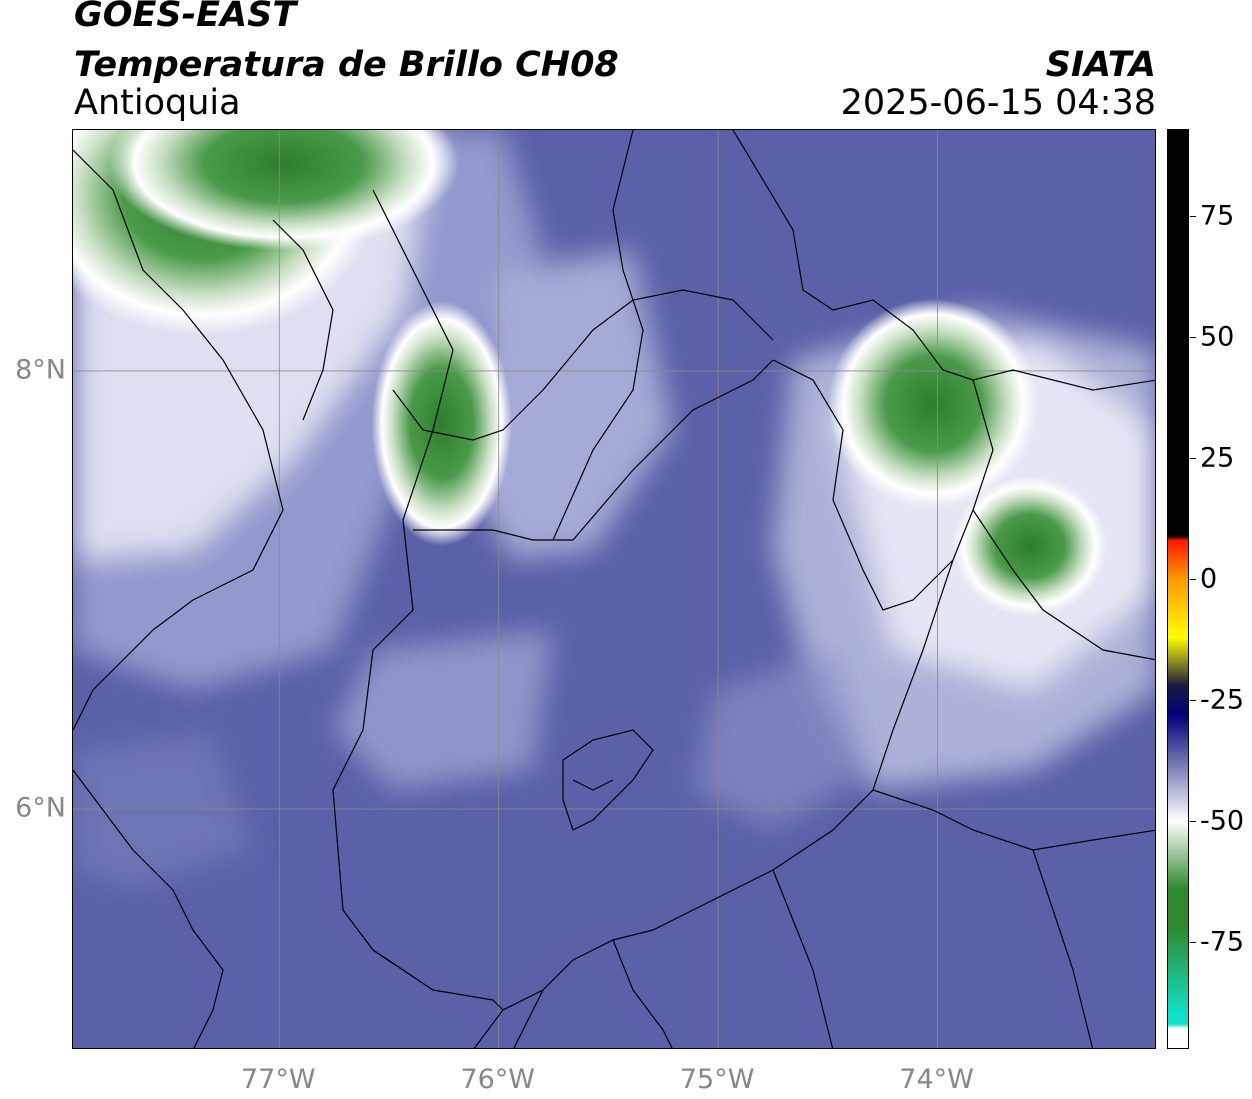 The height and width of the screenshot is (1099, 1252). What do you see at coordinates (1100, 65) in the screenshot?
I see `organization-label: SIATA` at bounding box center [1100, 65].